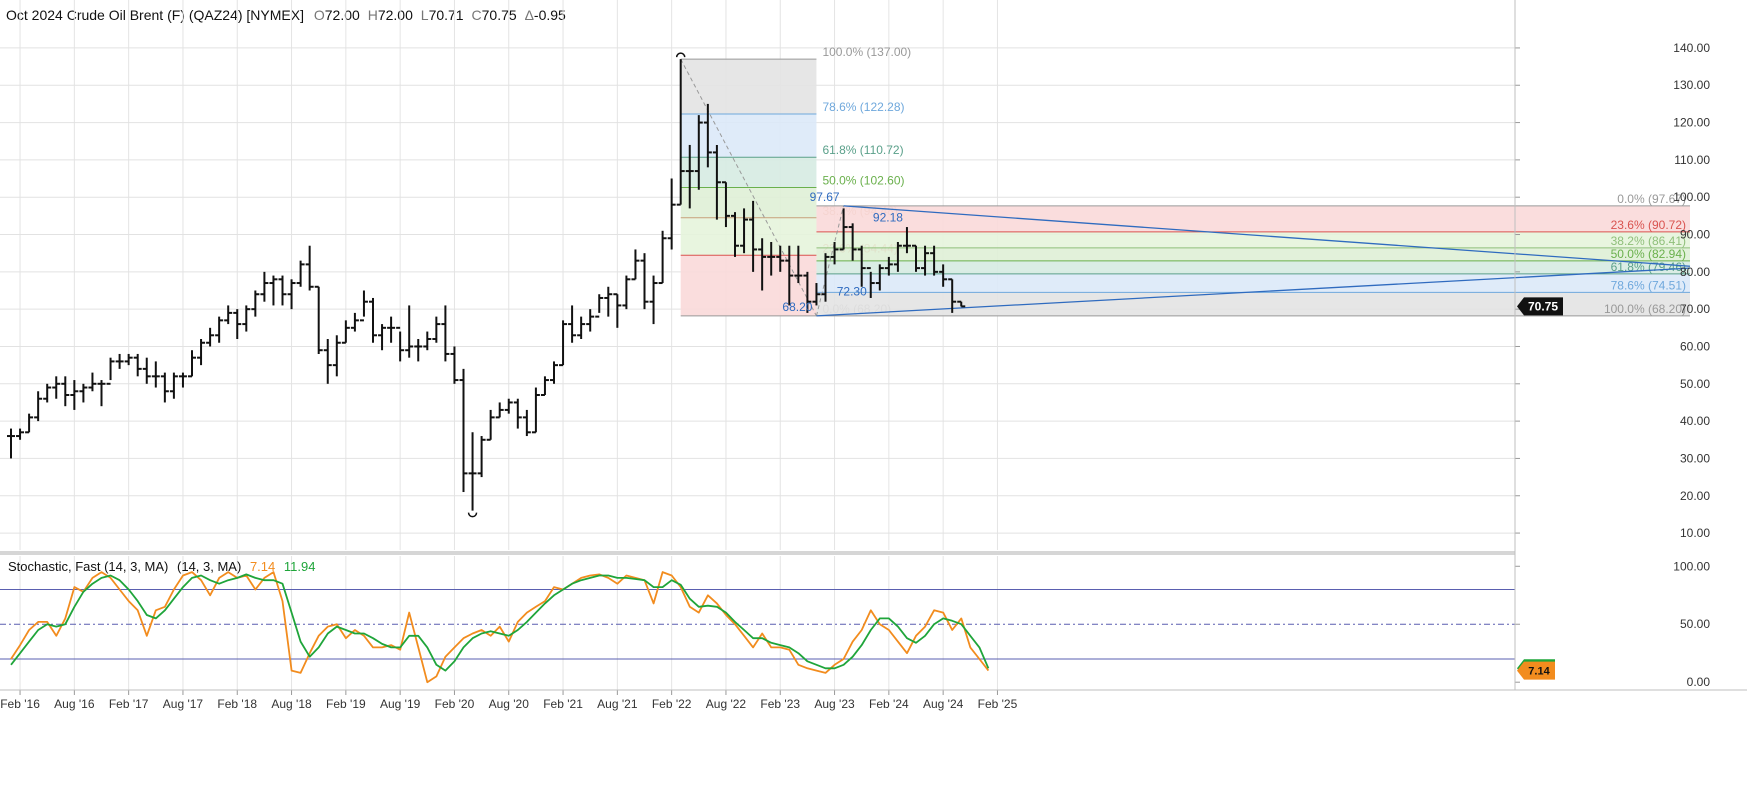 The width and height of the screenshot is (1747, 798). What do you see at coordinates (842, 252) in the screenshot?
I see `price-annotations: 97.67 92.18 72.30 68.20` at bounding box center [842, 252].